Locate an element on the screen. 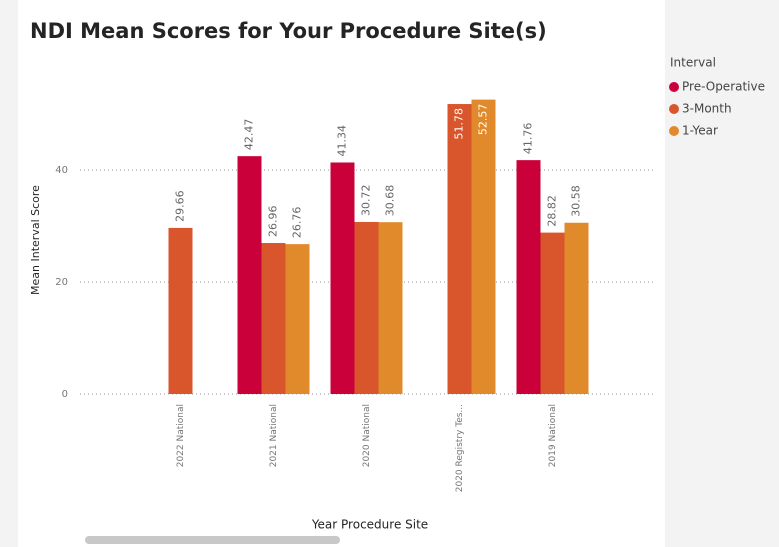  data-label: 42.47 is located at coordinates (249, 135).